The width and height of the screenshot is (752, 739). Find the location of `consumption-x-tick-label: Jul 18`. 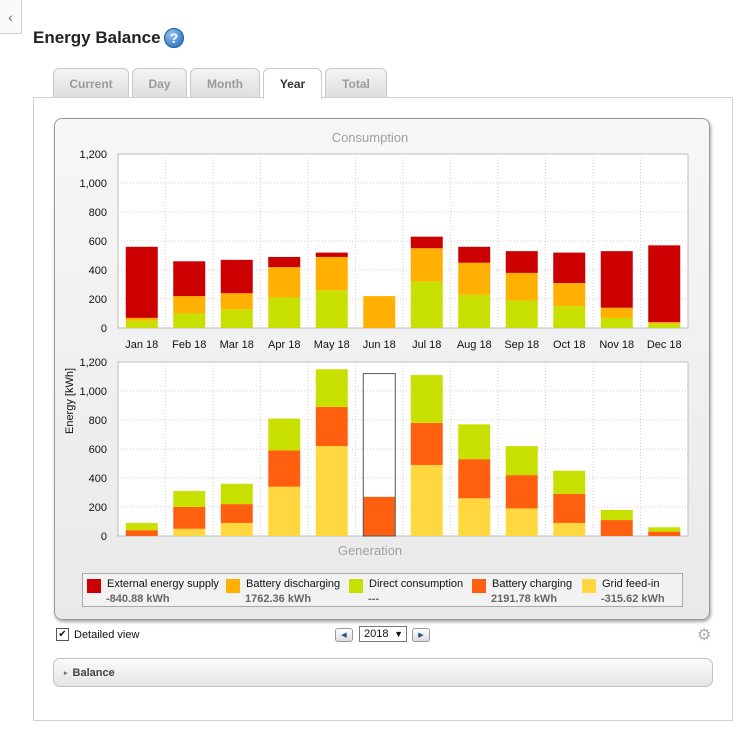

consumption-x-tick-label: Jul 18 is located at coordinates (426, 345).